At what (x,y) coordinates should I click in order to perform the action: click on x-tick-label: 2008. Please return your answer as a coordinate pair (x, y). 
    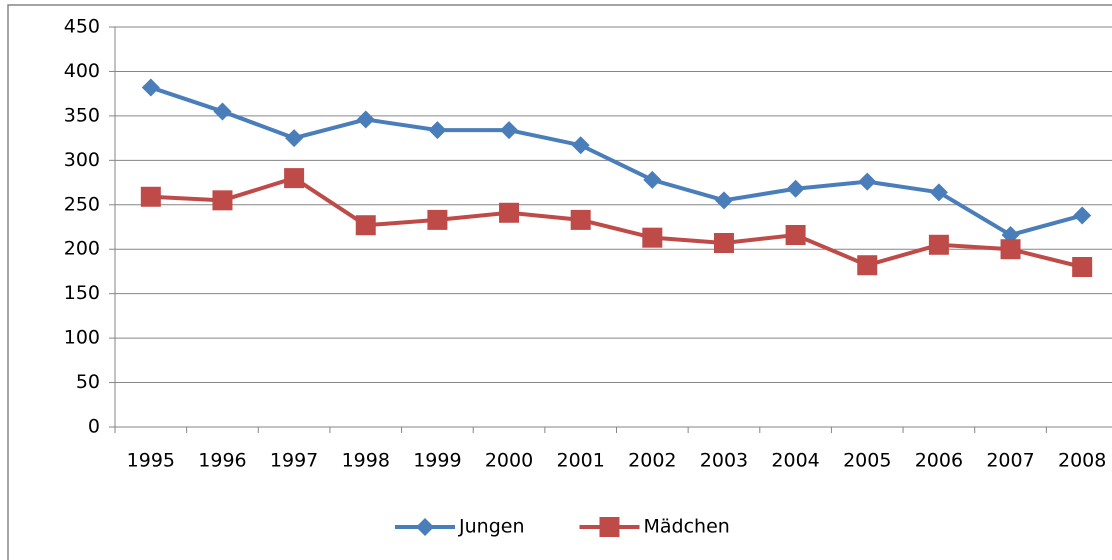
    Looking at the image, I should click on (1082, 461).